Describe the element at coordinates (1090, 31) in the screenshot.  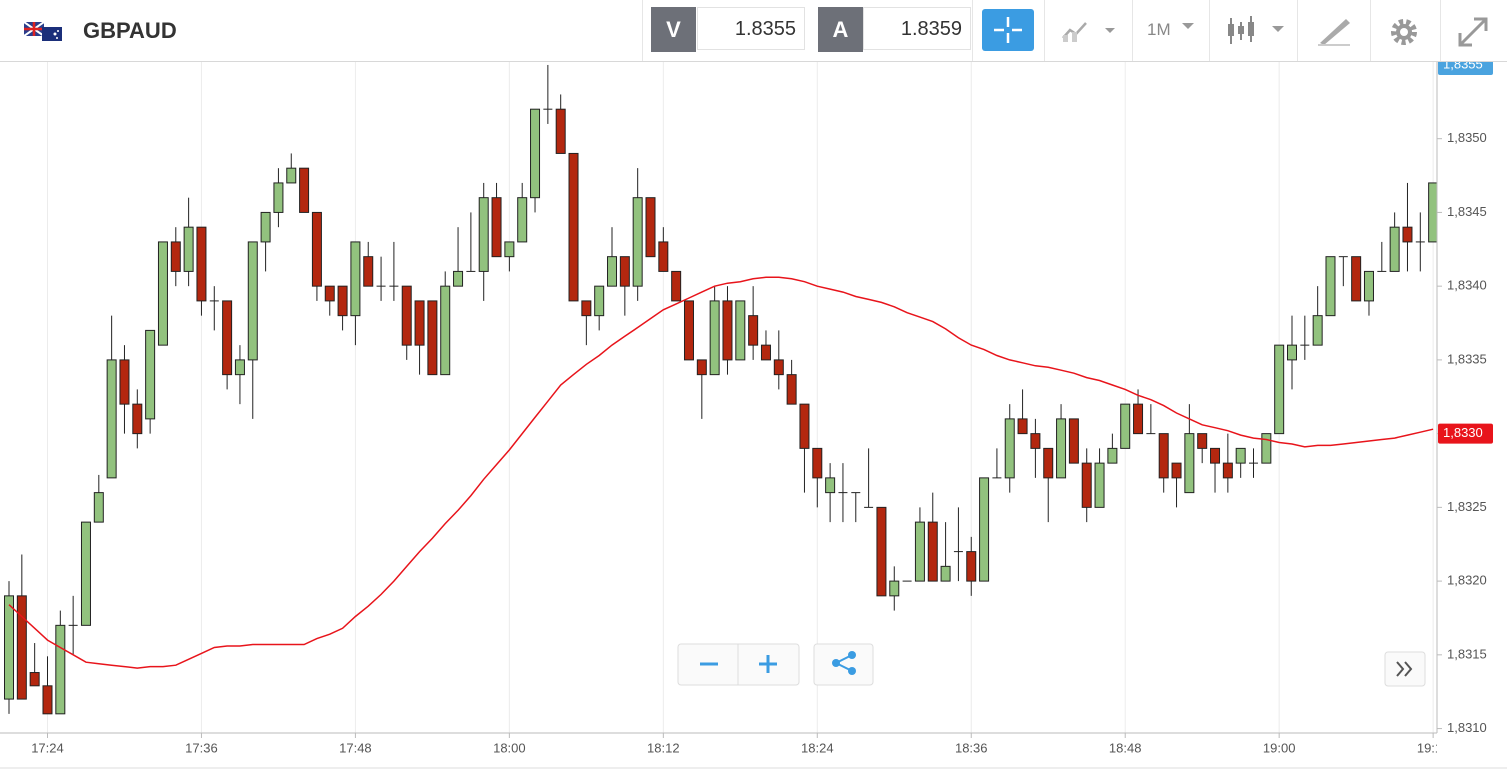
I see `chart-type-button` at that location.